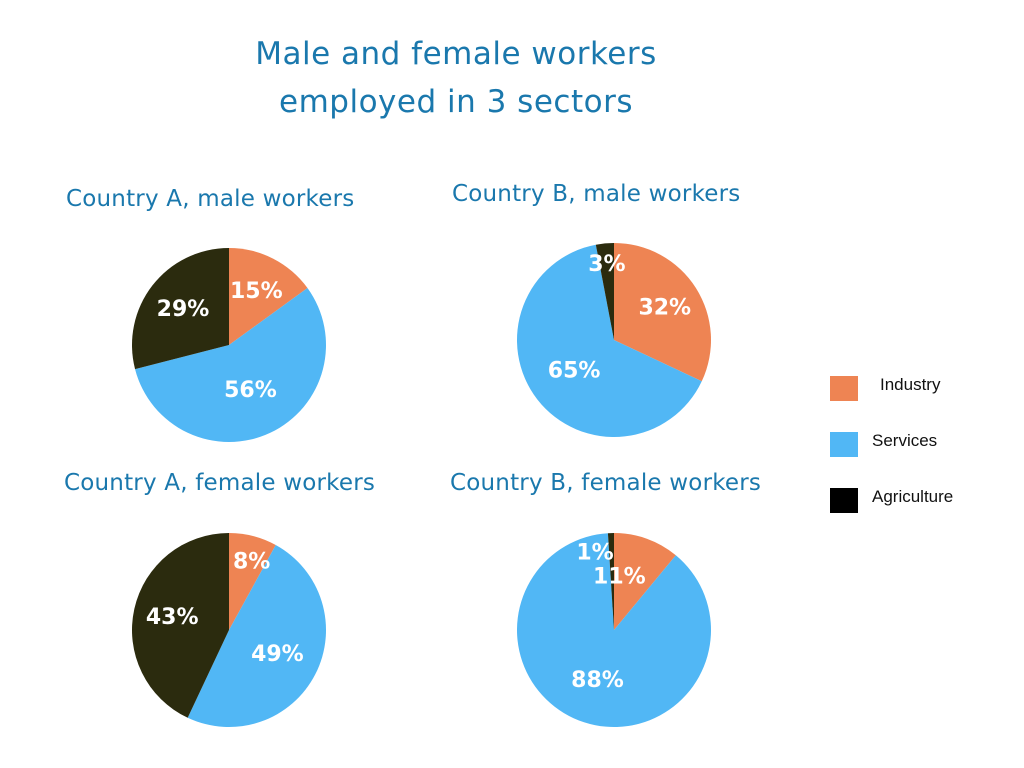 Image resolution: width=1024 pixels, height=768 pixels. I want to click on page-title-line-1: Male and female workers, so click(456, 54).